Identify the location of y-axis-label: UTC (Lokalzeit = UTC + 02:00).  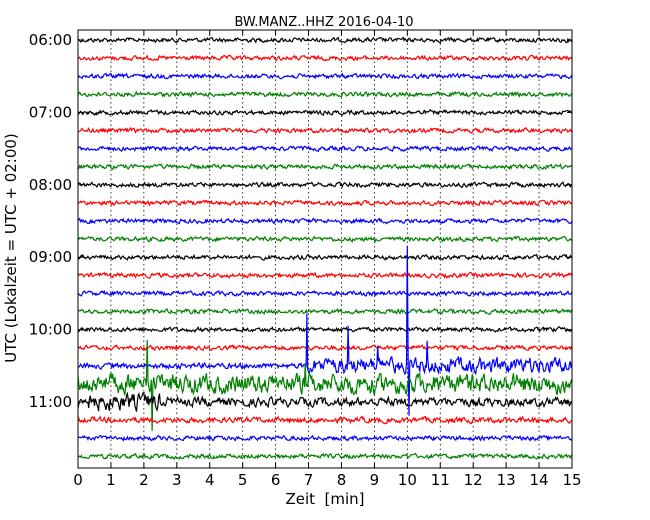
(11, 248).